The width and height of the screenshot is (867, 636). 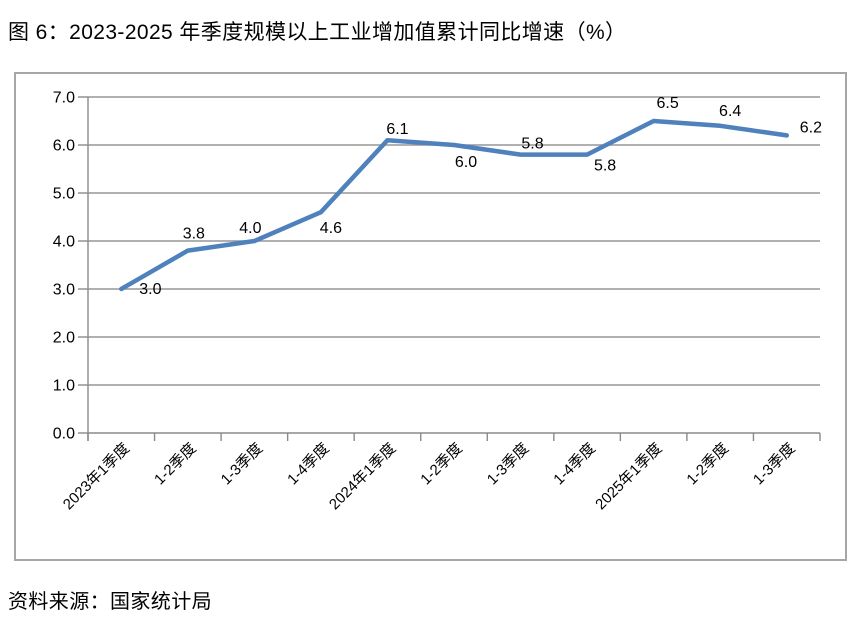 I want to click on data-label: 3.0, so click(x=150, y=289).